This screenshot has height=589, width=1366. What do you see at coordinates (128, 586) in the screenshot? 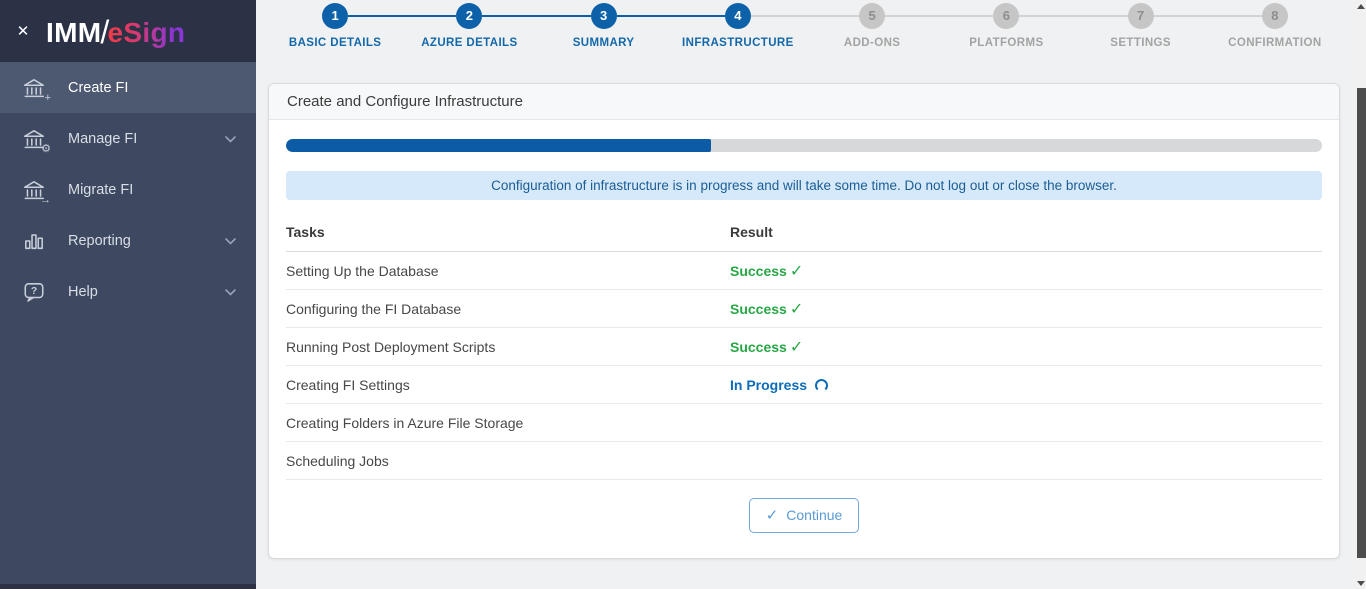
I see `sidebar-footer` at bounding box center [128, 586].